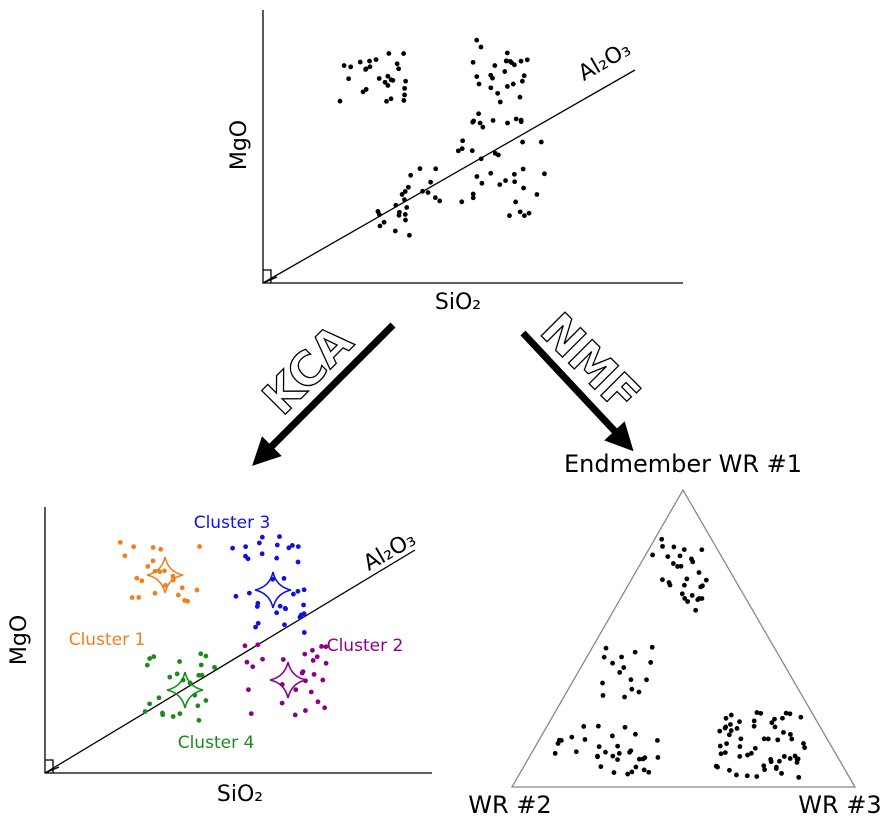 This screenshot has width=894, height=819. Describe the element at coordinates (458, 302) in the screenshot. I see `x-label: SiO₂` at that location.